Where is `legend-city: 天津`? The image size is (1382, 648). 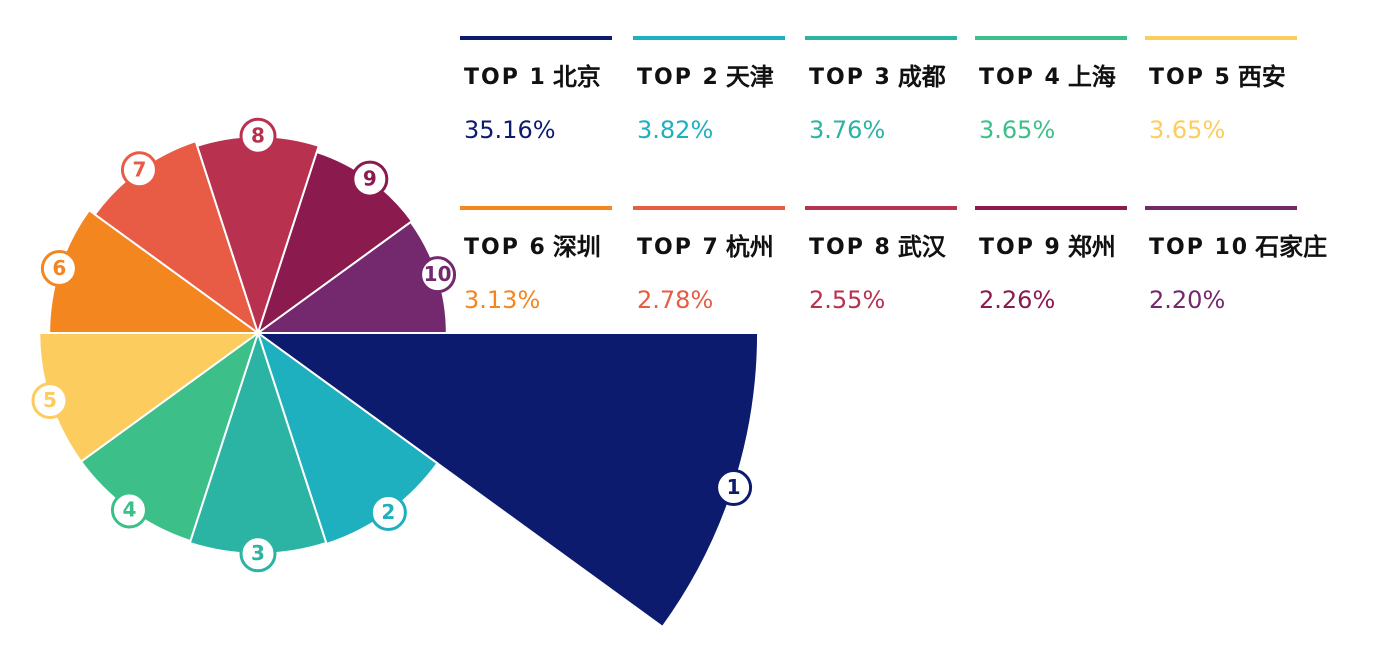 legend-city: 天津 is located at coordinates (750, 77).